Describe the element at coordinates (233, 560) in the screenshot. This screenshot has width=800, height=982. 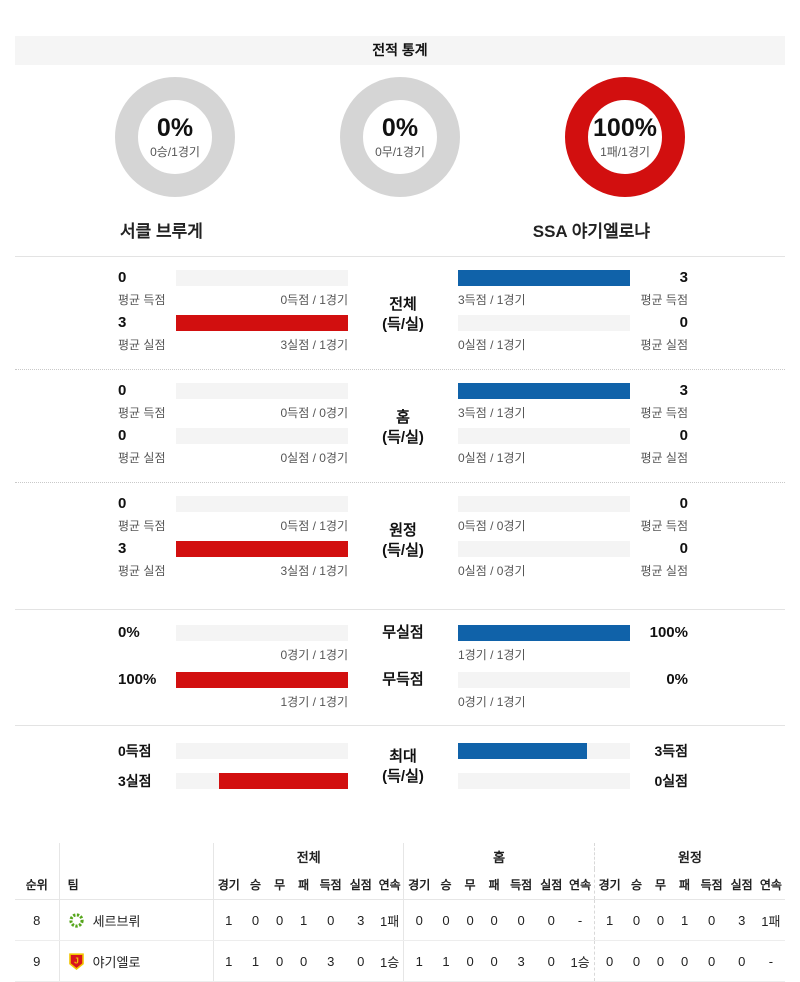
I see `stat-row: 3 평균 실점 3실점 / 1경기` at that location.